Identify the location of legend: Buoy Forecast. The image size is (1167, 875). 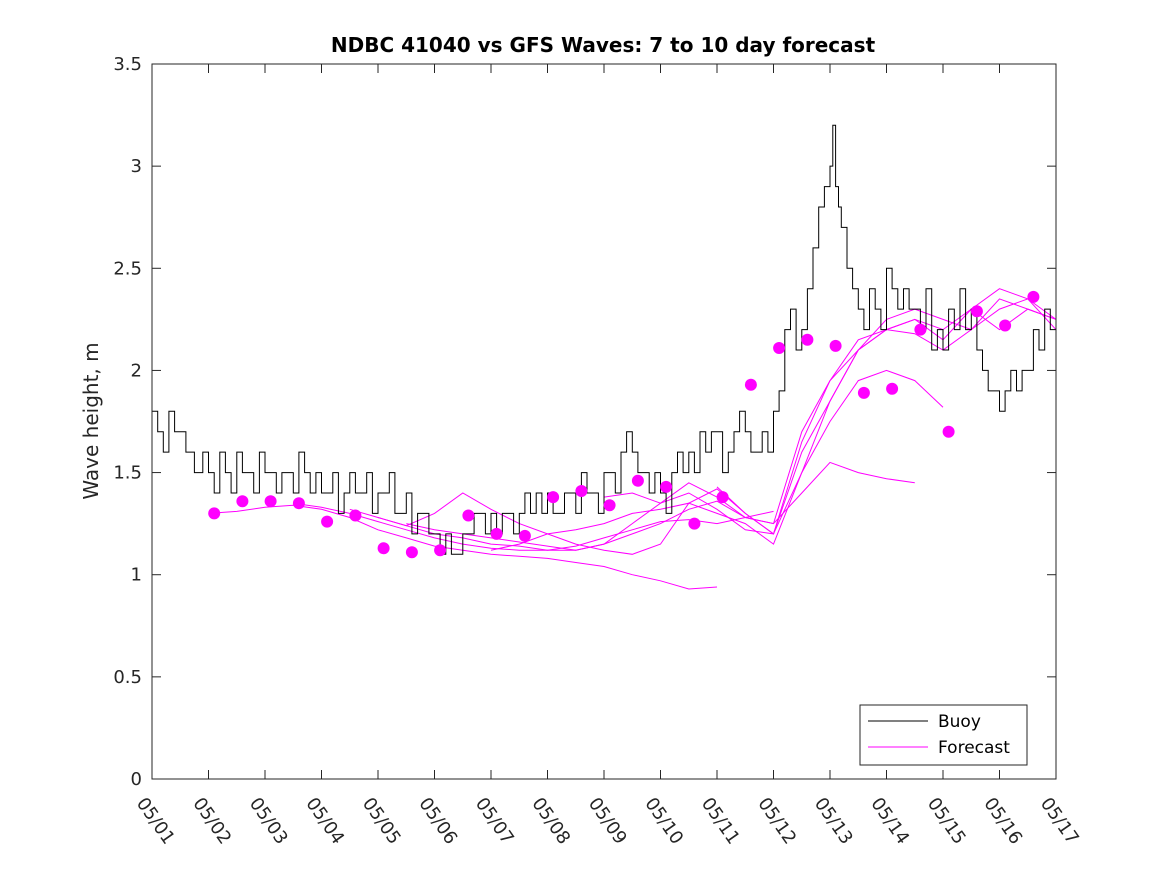
(943, 735).